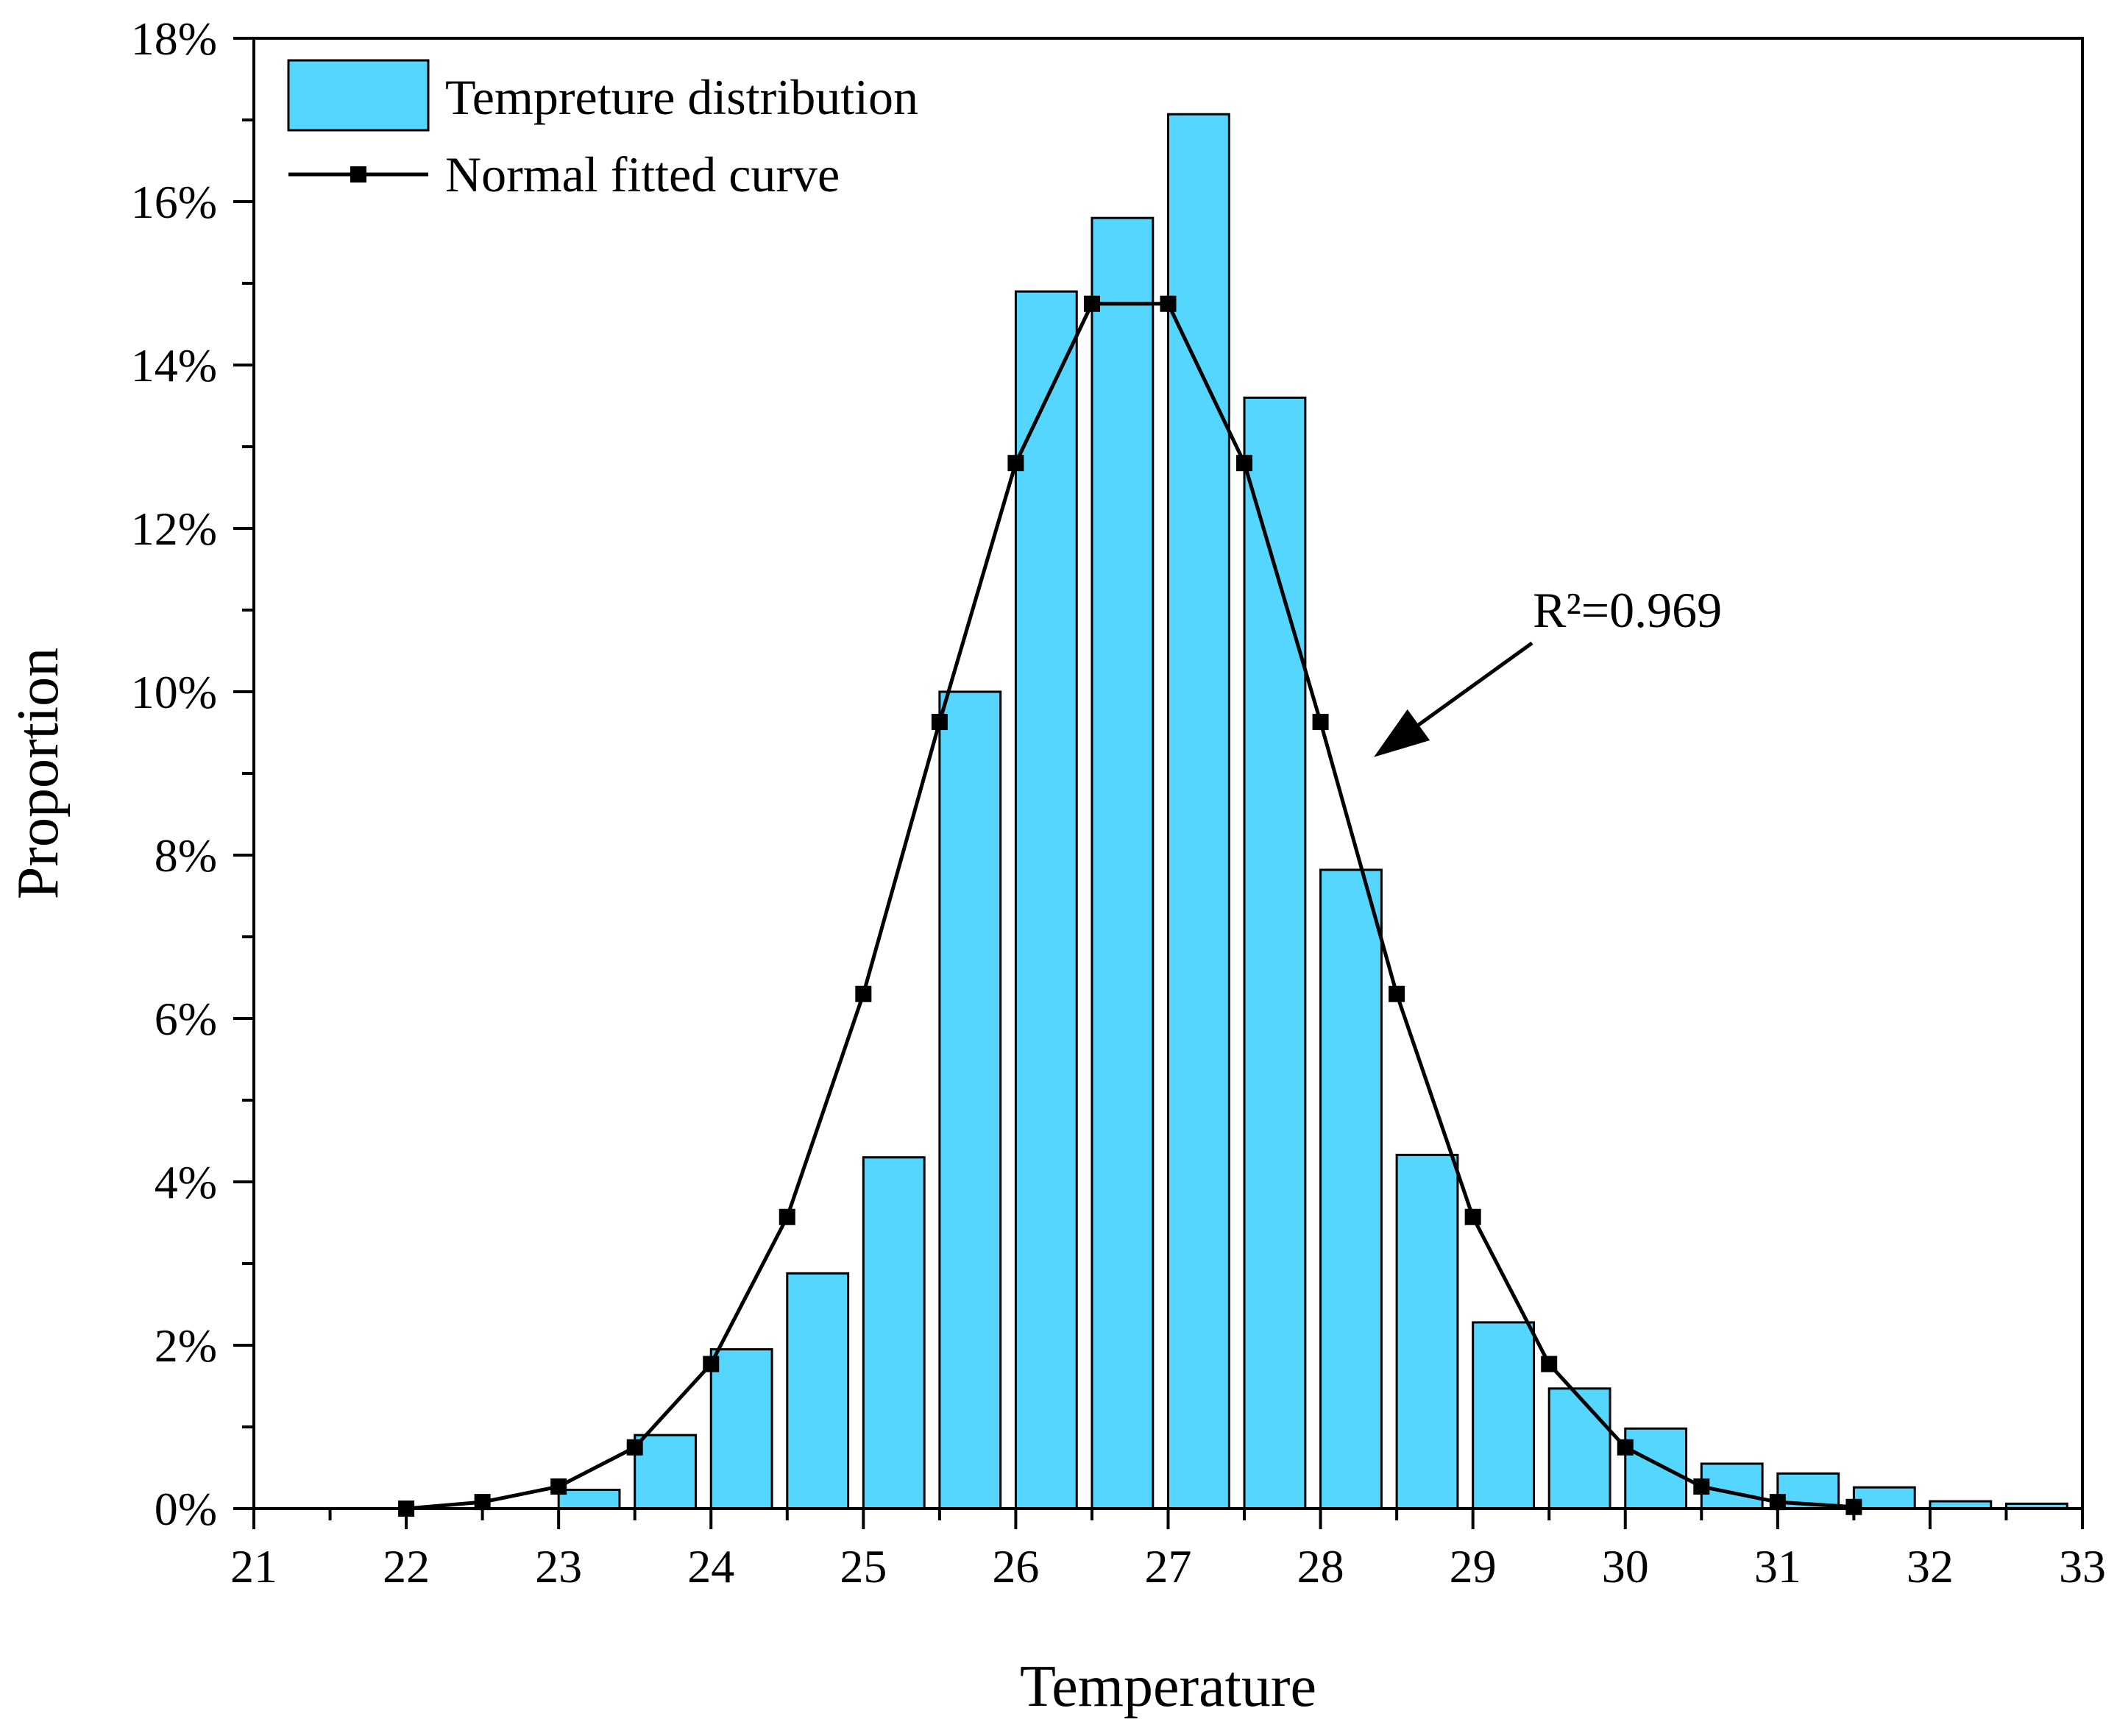  What do you see at coordinates (358, 95) in the screenshot?
I see `legend-swatch-bar` at bounding box center [358, 95].